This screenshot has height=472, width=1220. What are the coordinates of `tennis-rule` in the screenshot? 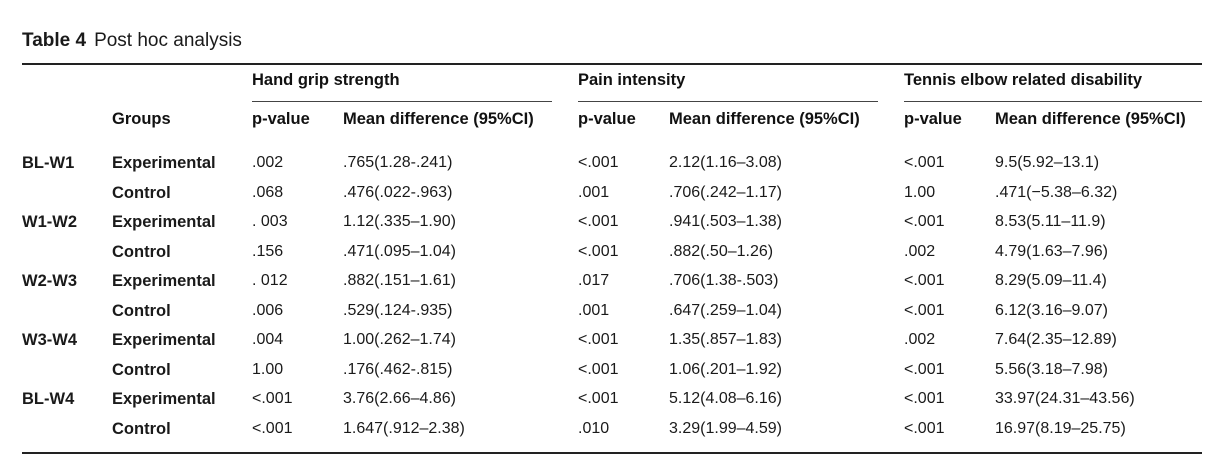 It's located at (1053, 101).